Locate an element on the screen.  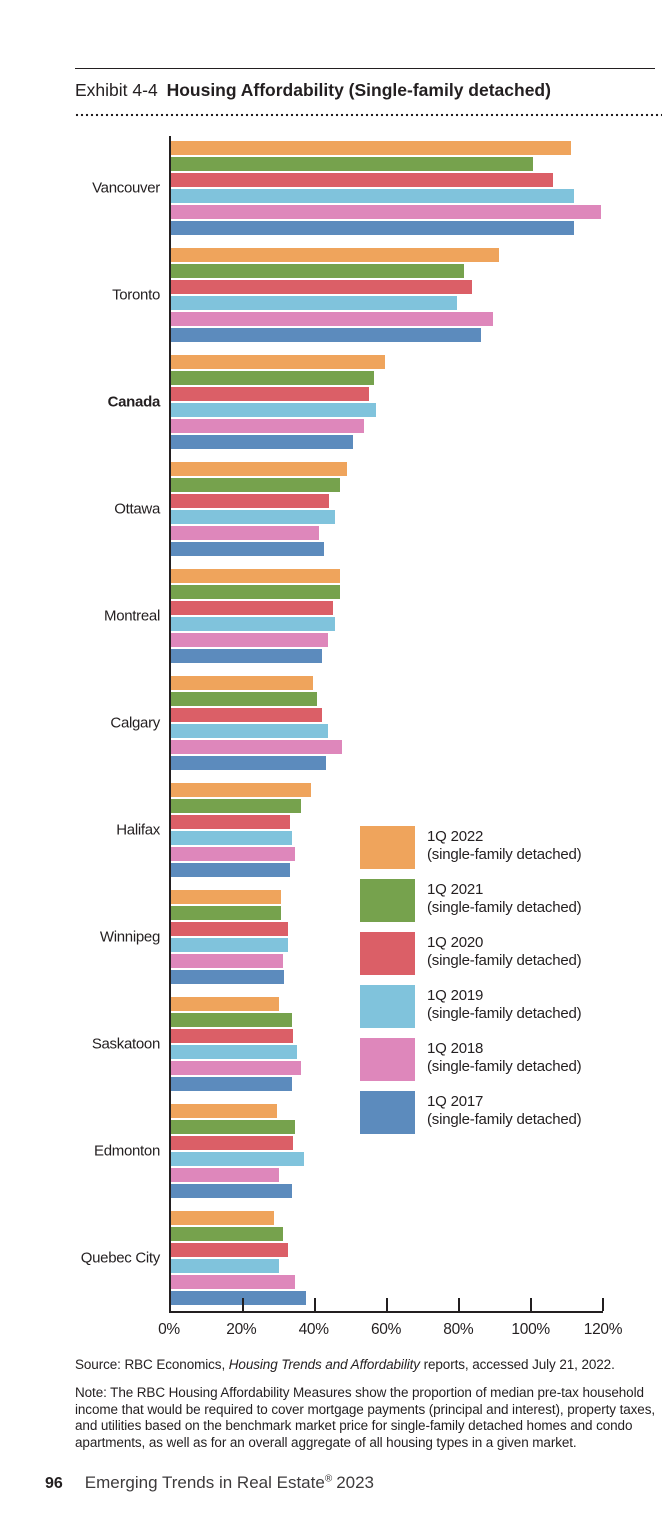
legend-item-1q-2020: 1Q 2020 (single-family detached) is located at coordinates (471, 953).